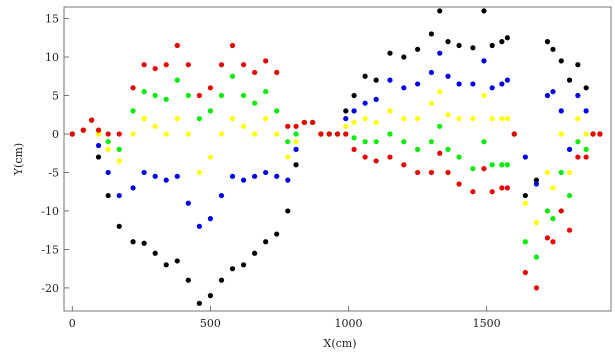  Describe the element at coordinates (52, 19) in the screenshot. I see `y-tick-label: 15` at that location.